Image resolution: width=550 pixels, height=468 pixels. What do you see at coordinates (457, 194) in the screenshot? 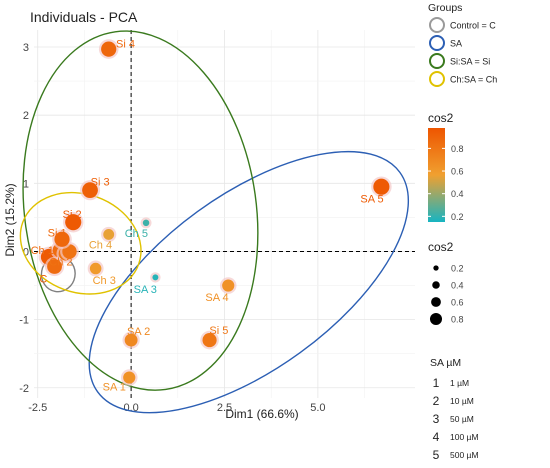
I see `colorbar-tick-label: 0.4` at bounding box center [457, 194].